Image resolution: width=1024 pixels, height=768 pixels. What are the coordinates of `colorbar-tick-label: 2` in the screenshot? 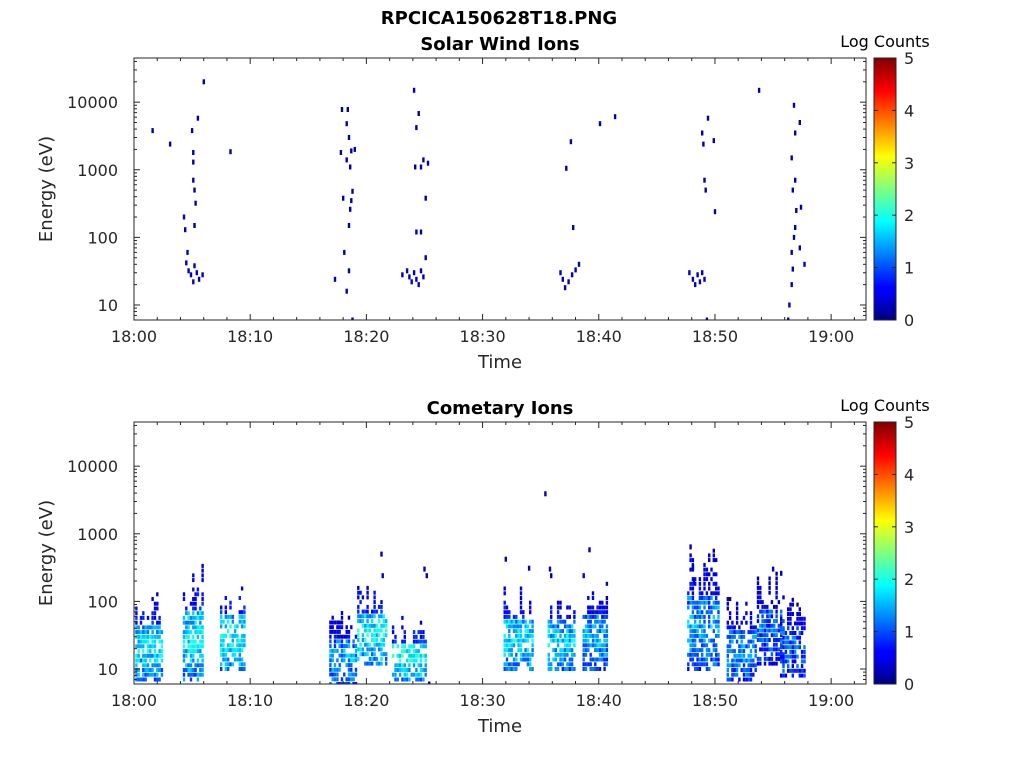 It's located at (909, 215).